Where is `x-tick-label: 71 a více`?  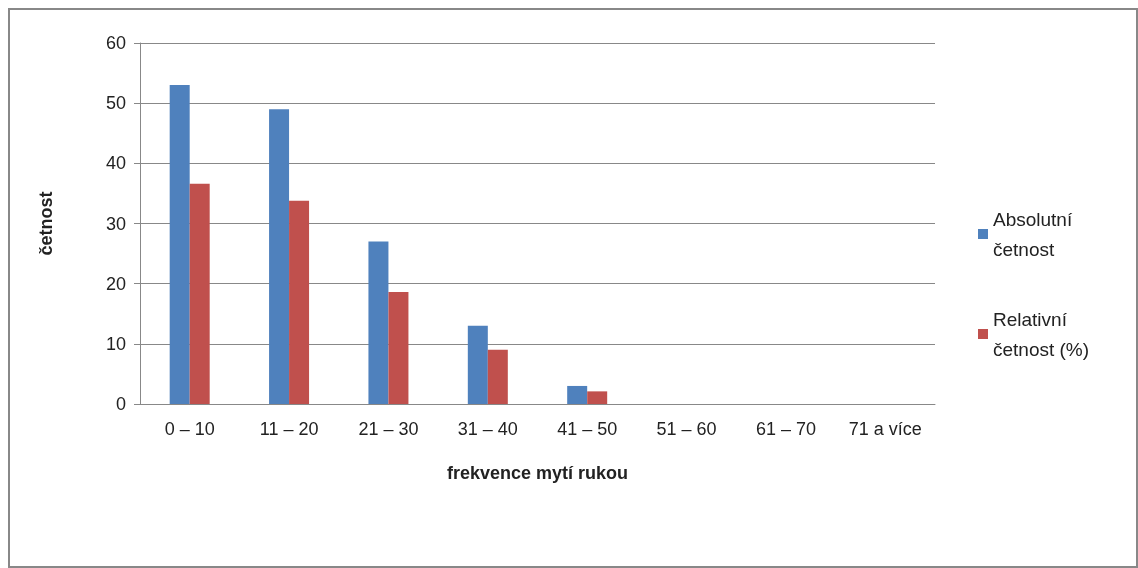
x-tick-label: 71 a více is located at coordinates (885, 429).